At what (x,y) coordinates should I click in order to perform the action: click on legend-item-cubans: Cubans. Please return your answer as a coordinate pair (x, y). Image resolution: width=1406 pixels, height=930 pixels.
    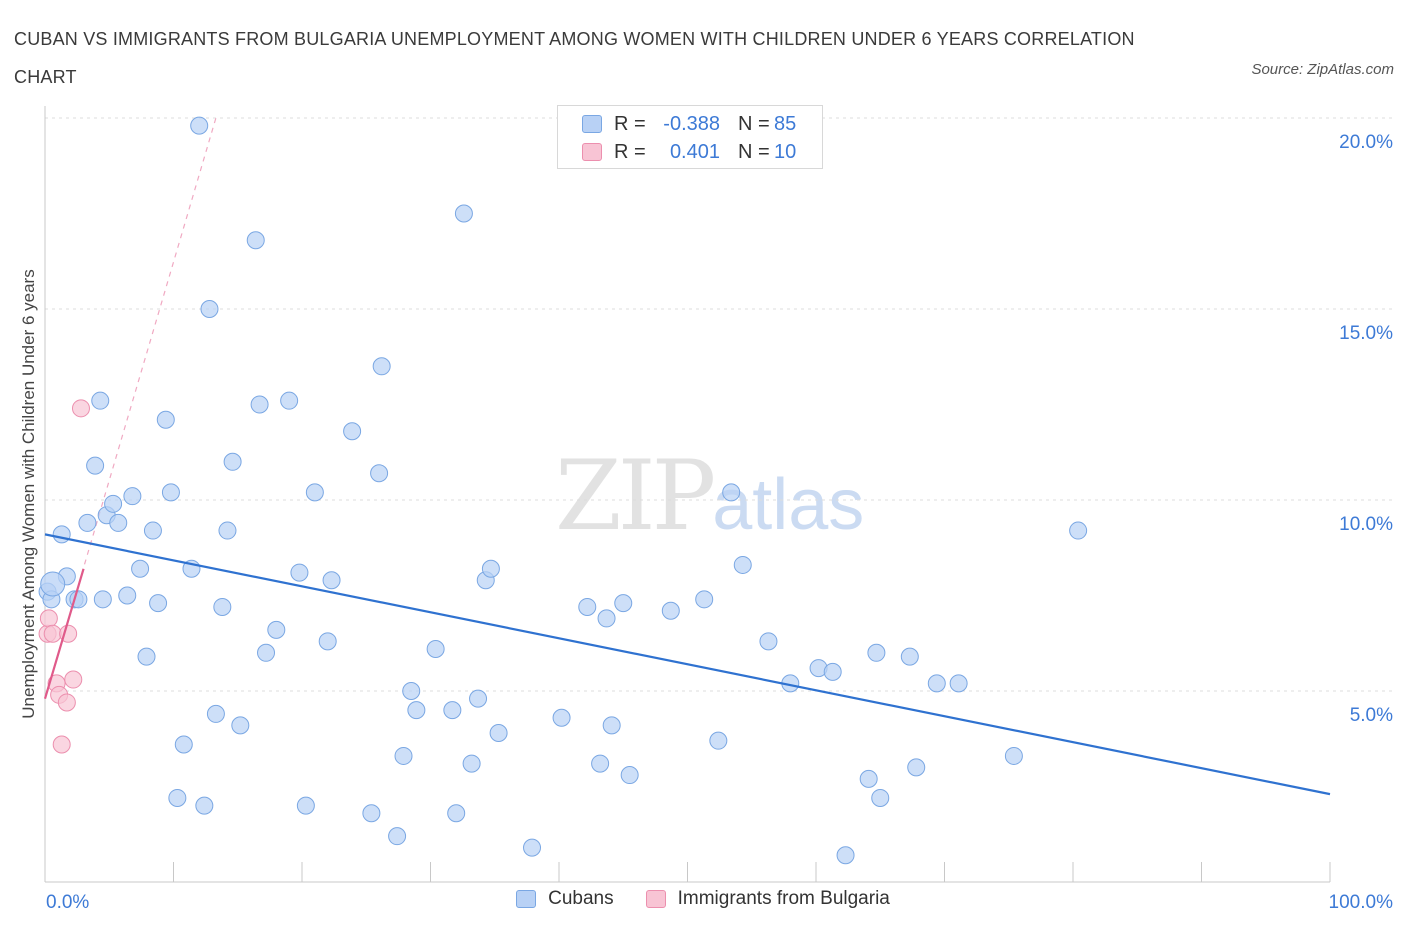
    Looking at the image, I should click on (565, 899).